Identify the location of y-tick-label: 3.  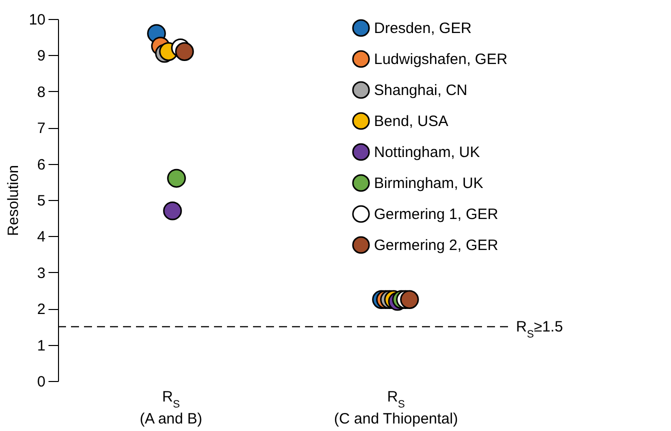
(41, 273).